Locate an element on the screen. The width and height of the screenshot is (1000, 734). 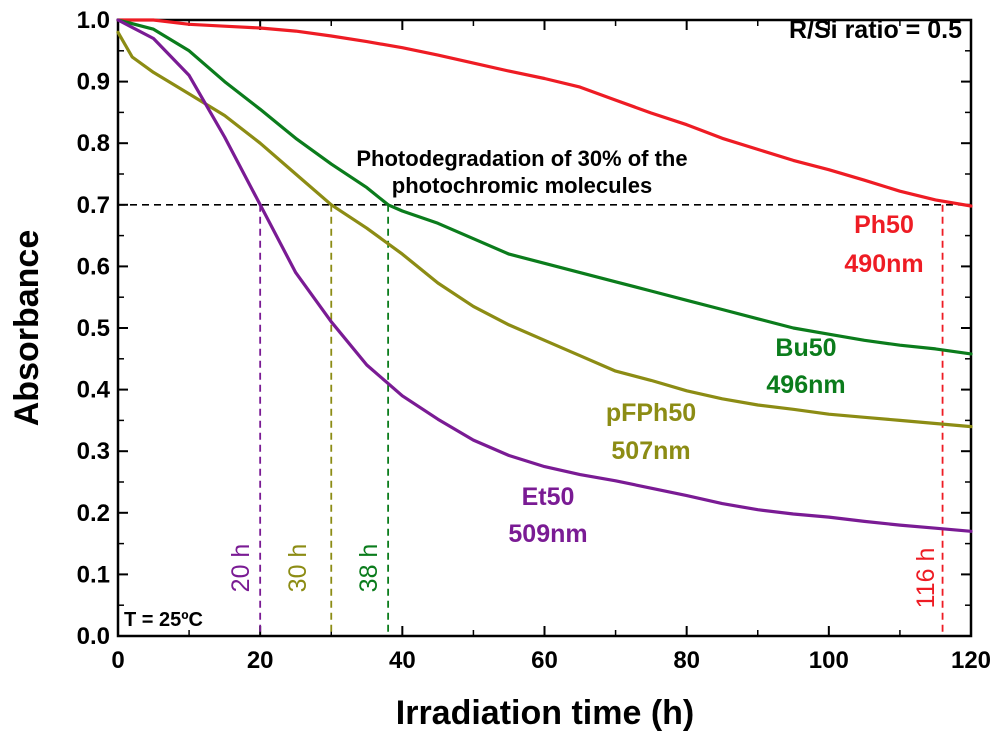
series-label-bu50-name: Bu50 is located at coordinates (805, 348).